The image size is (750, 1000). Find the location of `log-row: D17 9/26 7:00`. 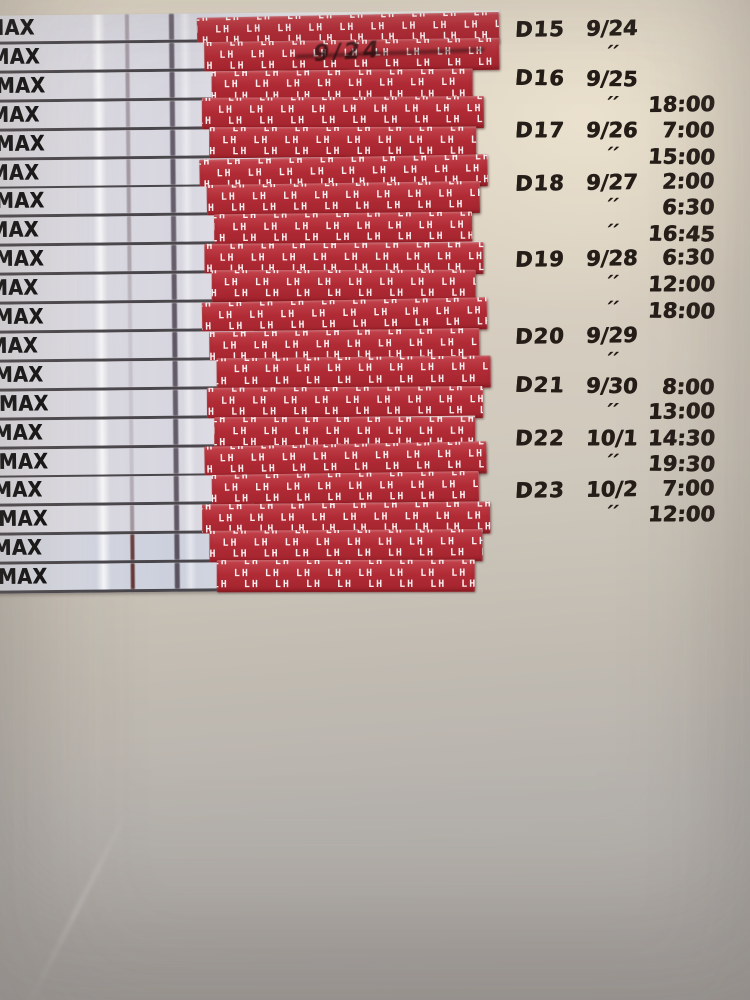

log-row: D17 9/26 7:00 is located at coordinates (625, 131).